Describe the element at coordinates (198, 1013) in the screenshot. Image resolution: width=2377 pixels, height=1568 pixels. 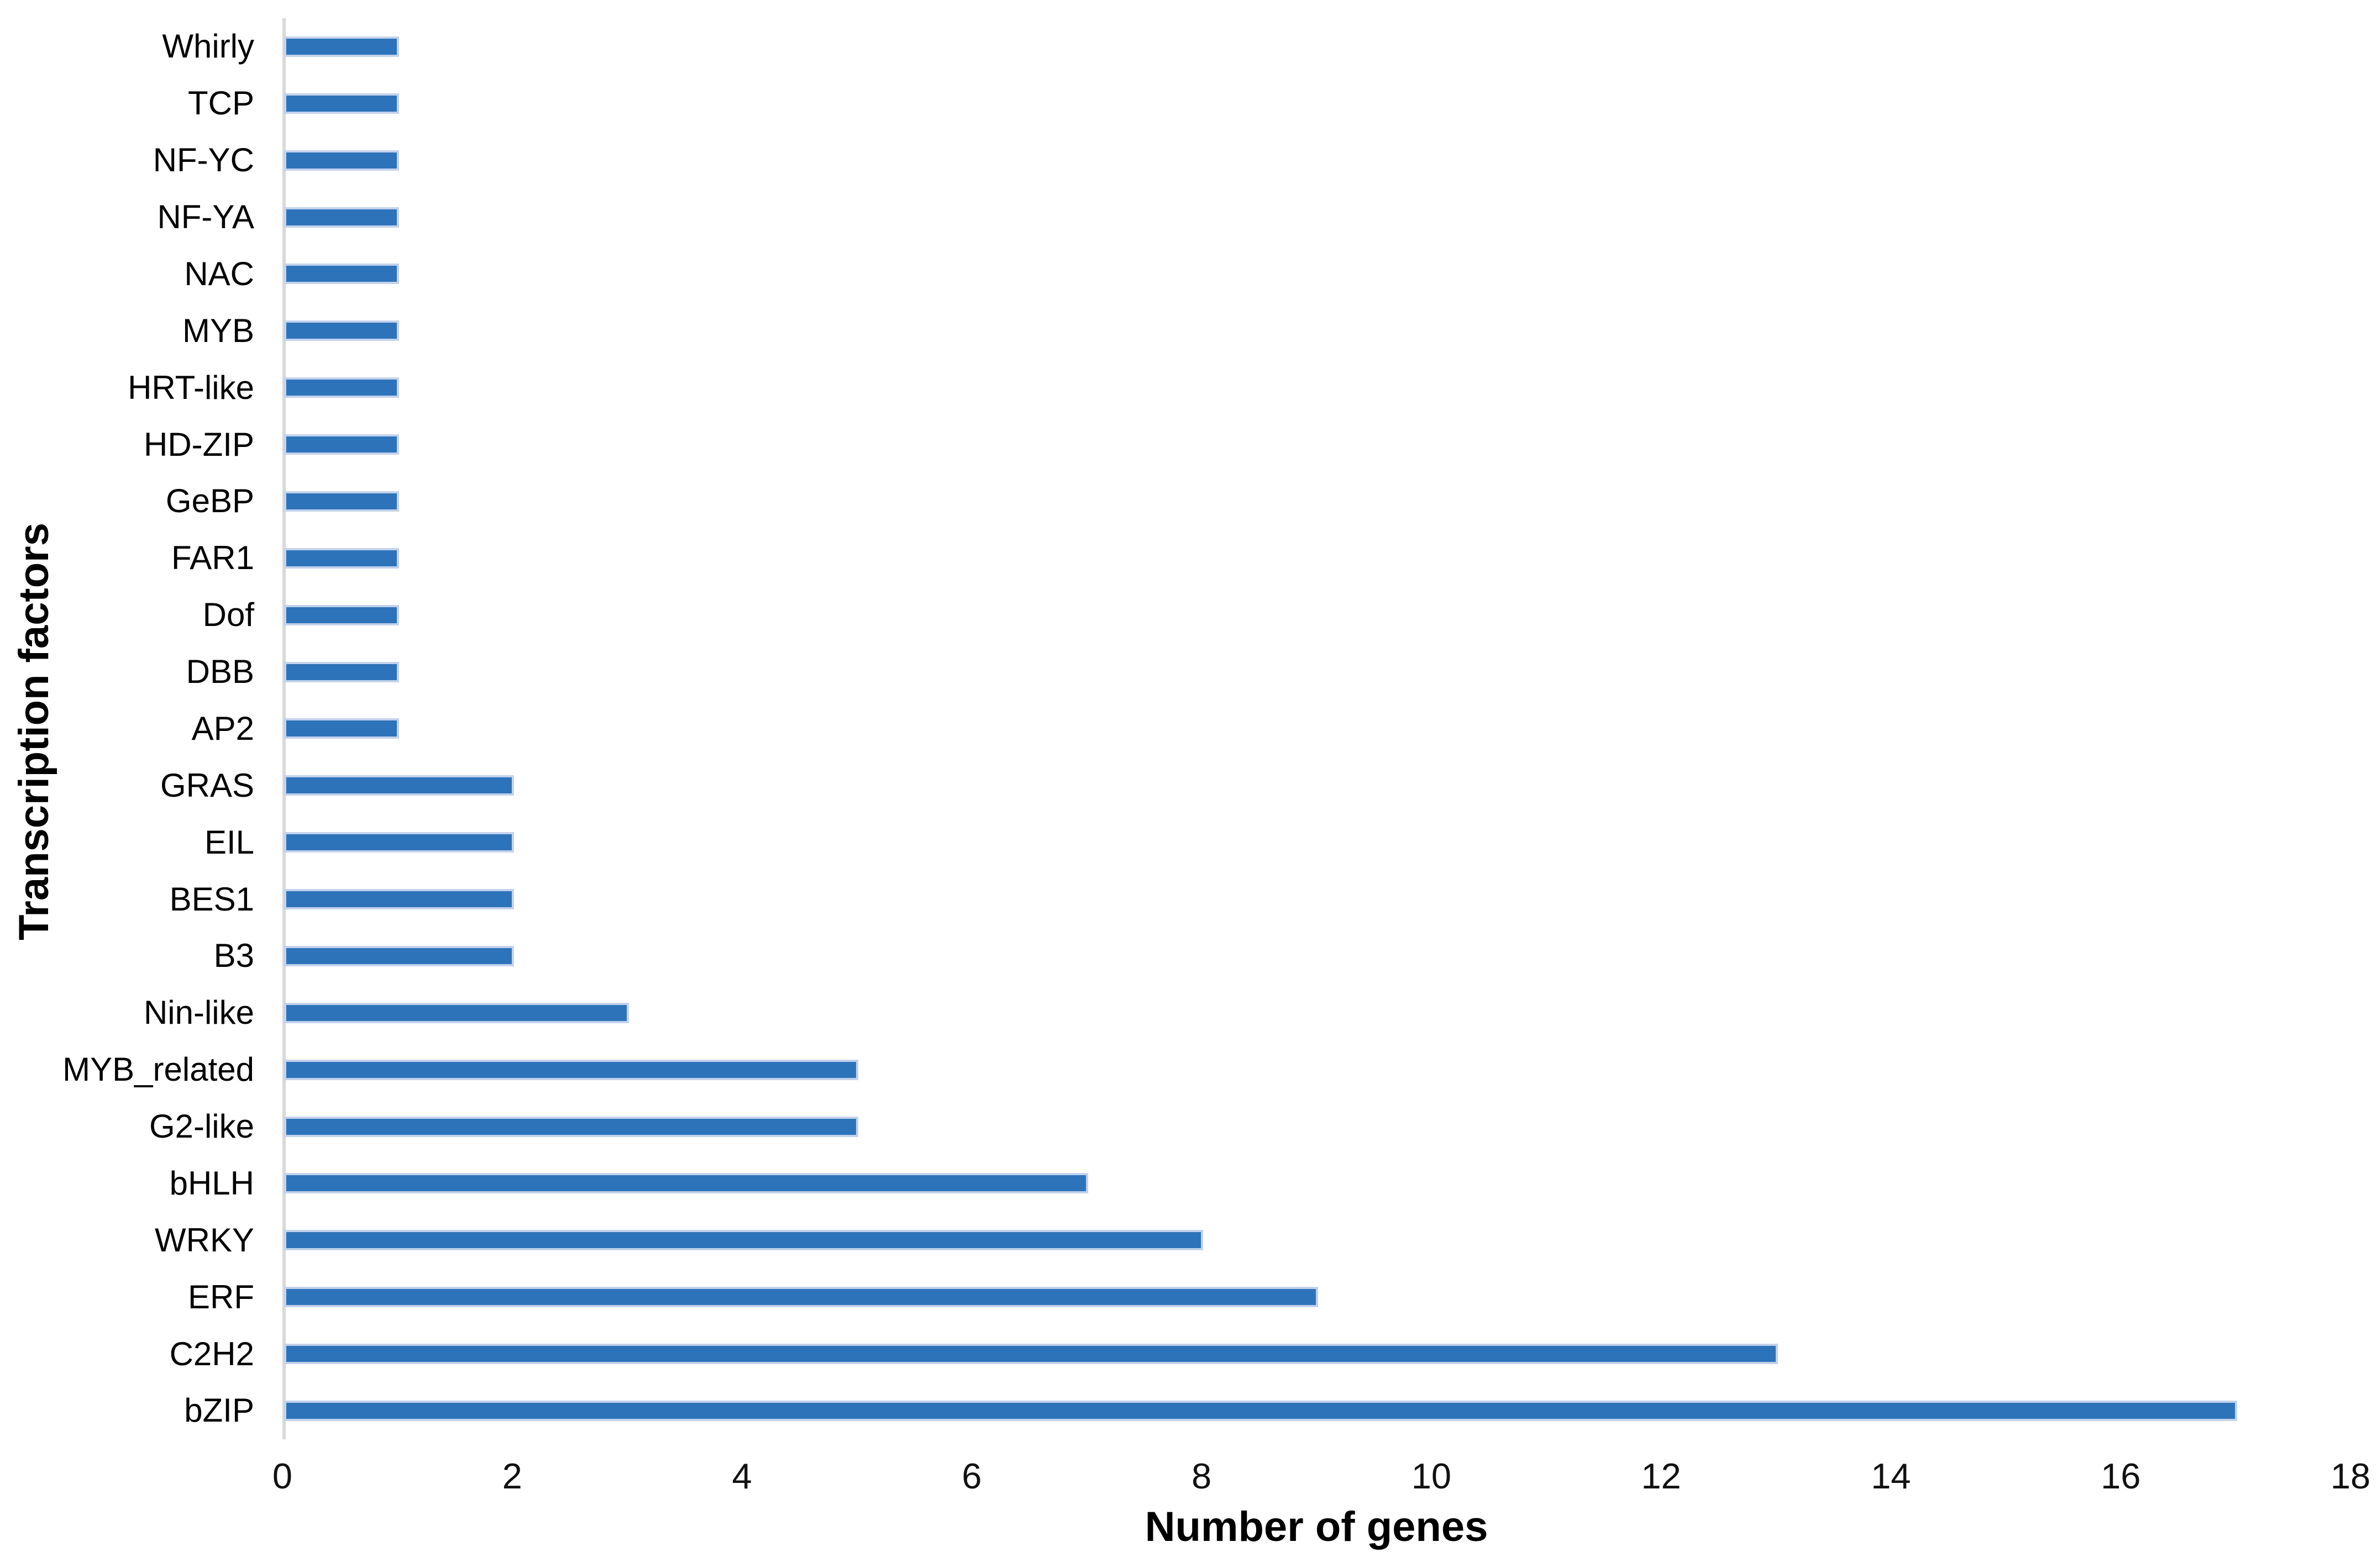
I see `category-label: Nin-like` at that location.